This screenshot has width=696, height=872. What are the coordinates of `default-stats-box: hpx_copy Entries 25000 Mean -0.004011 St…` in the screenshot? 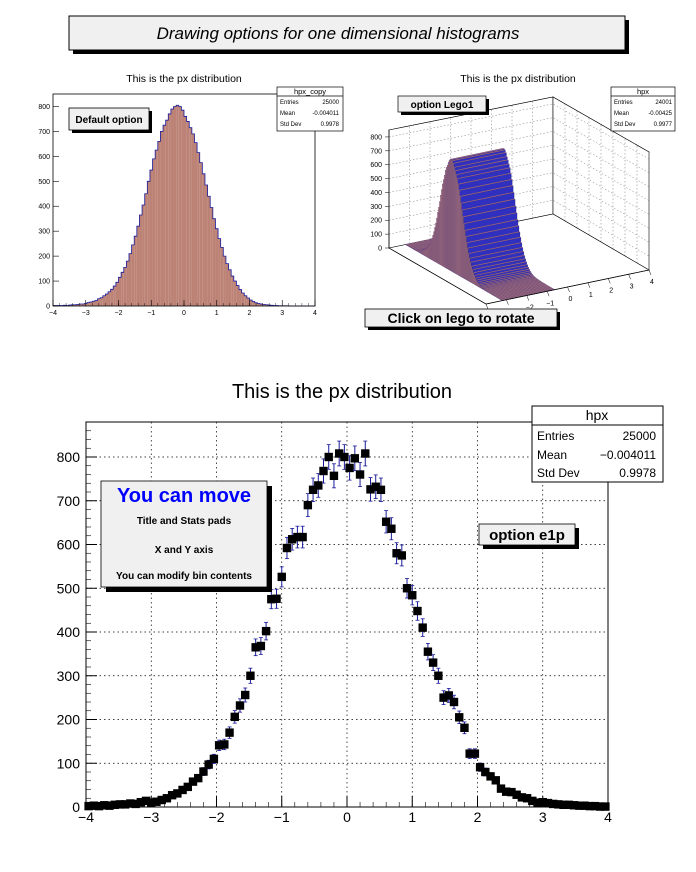 It's located at (310, 109).